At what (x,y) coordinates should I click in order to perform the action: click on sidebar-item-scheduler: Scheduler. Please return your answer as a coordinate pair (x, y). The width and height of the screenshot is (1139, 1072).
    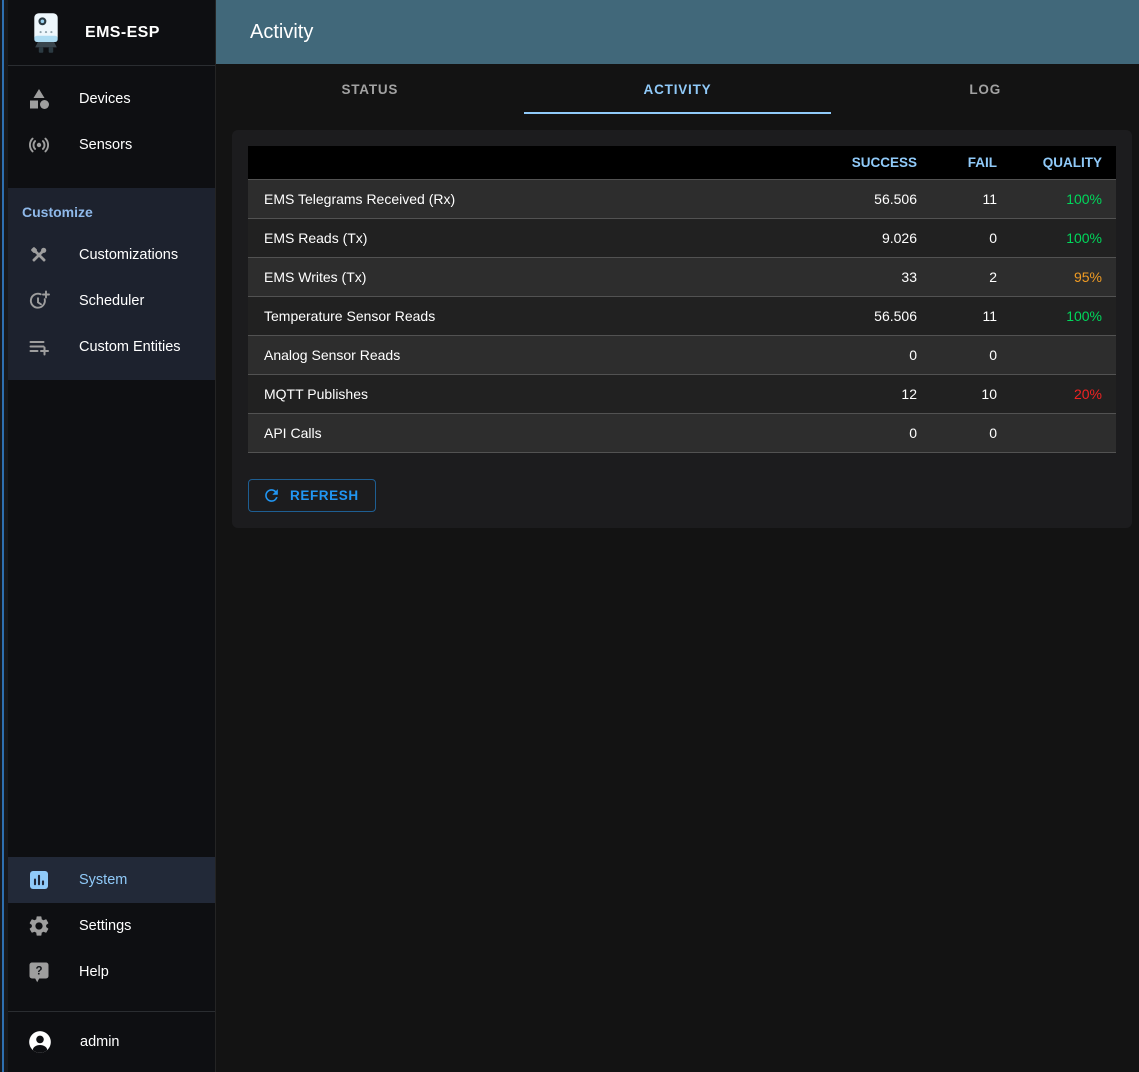
    Looking at the image, I should click on (111, 301).